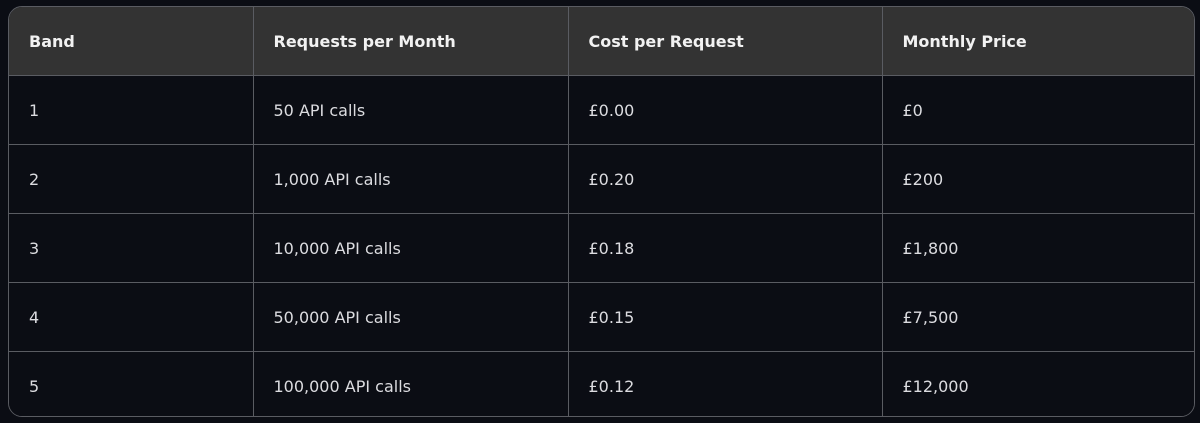 Image resolution: width=1200 pixels, height=423 pixels. I want to click on cell-requests: 1,000 API calls, so click(410, 179).